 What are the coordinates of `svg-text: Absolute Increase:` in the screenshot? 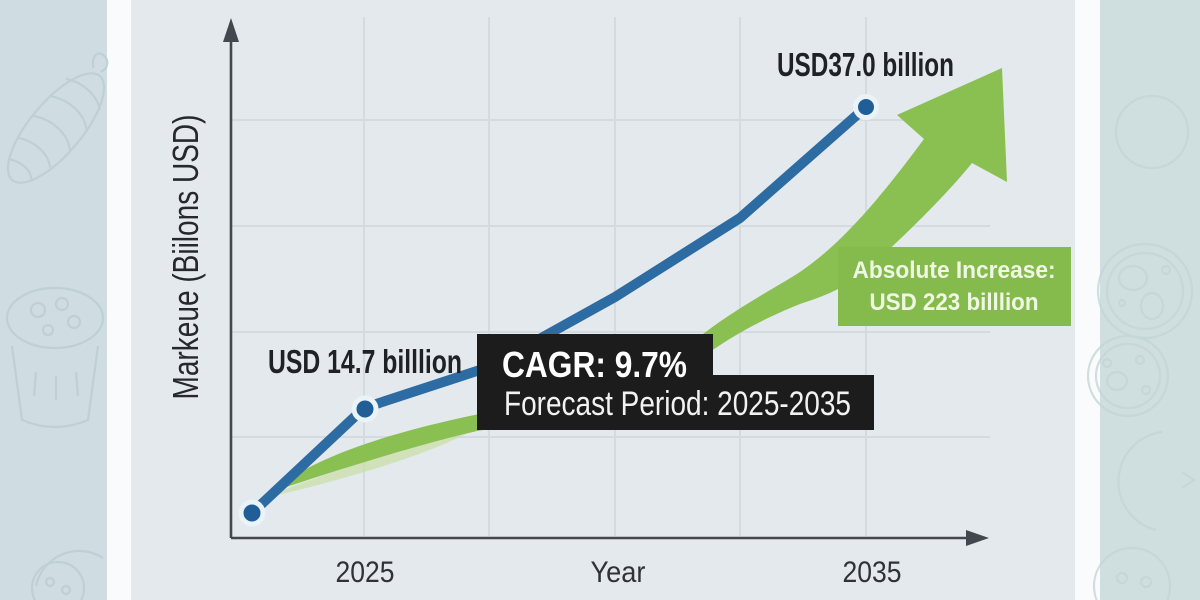 It's located at (954, 270).